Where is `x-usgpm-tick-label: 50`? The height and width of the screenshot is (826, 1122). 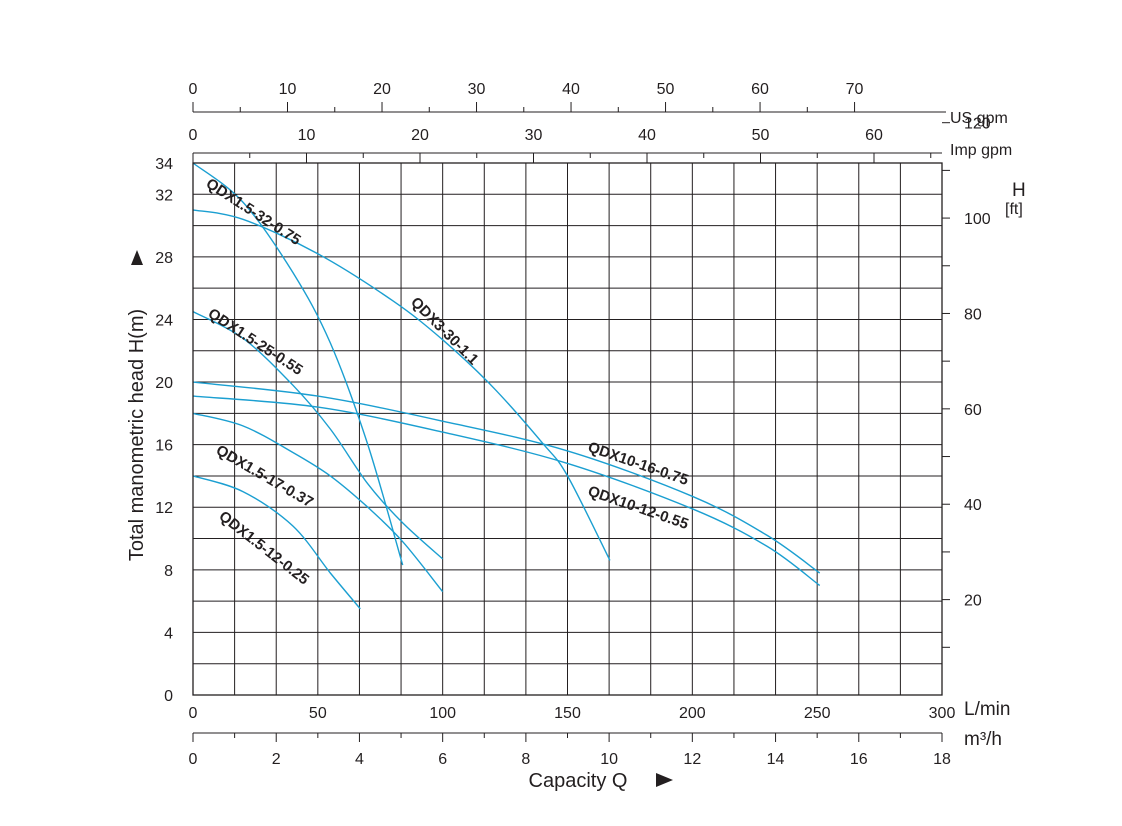 x-usgpm-tick-label: 50 is located at coordinates (666, 89).